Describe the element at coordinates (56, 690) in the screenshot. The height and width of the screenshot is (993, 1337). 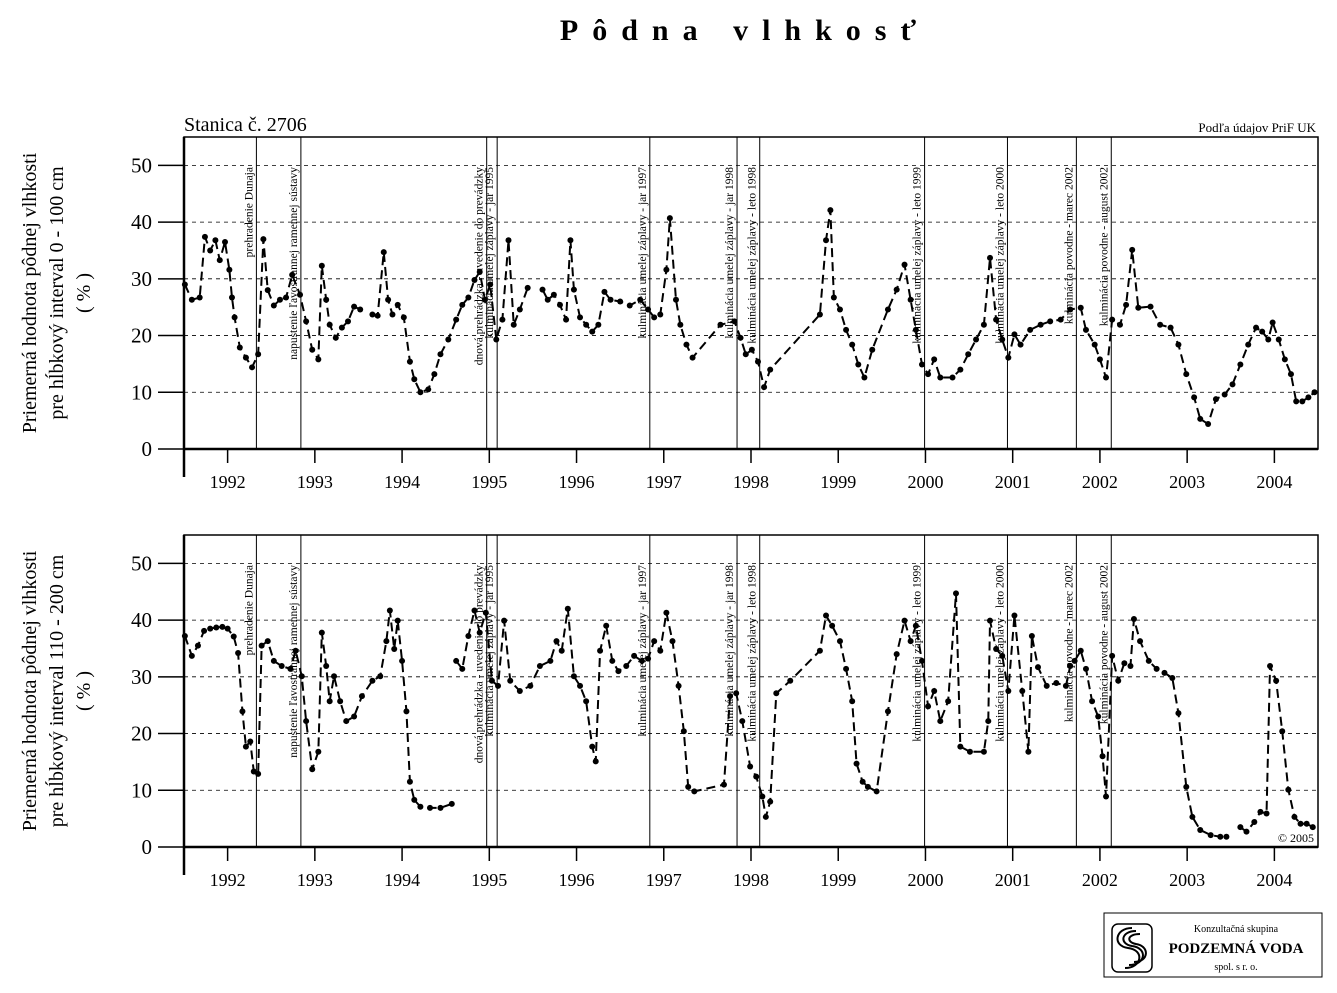
I see `y-axis-label: pre hĺbkový interval 110 - 200 cm` at that location.